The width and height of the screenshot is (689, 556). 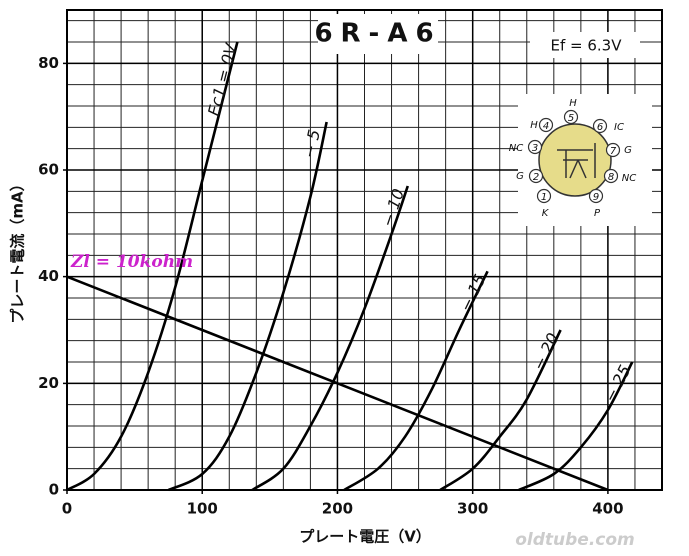 I want to click on x-tick-label: 300, so click(x=472, y=509).